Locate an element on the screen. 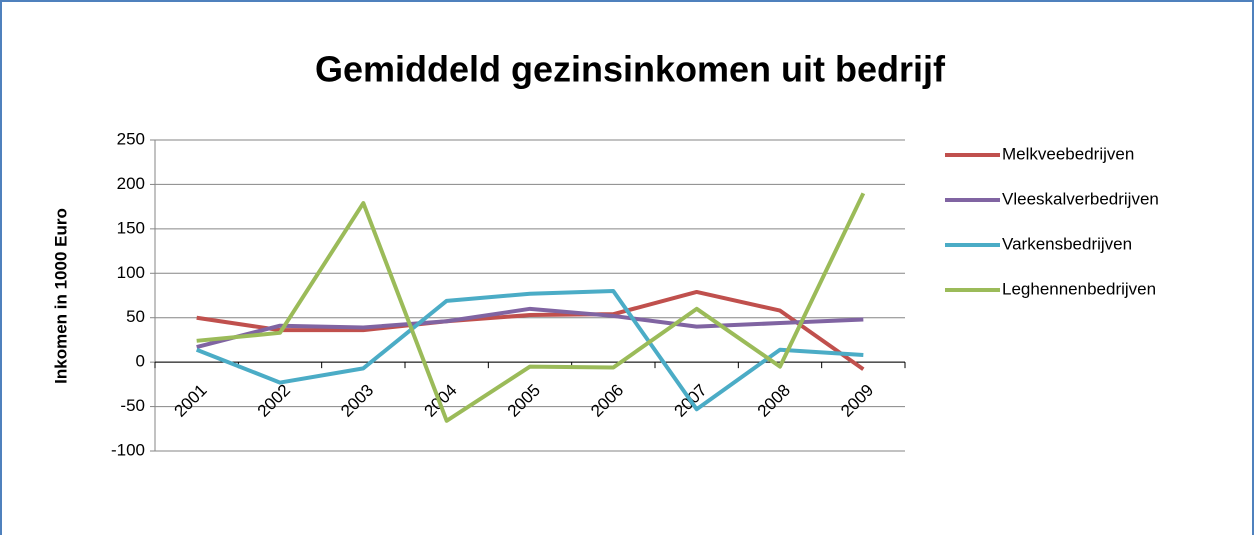 The image size is (1255, 535). legend-label: Melkveebedrijven is located at coordinates (1068, 153).